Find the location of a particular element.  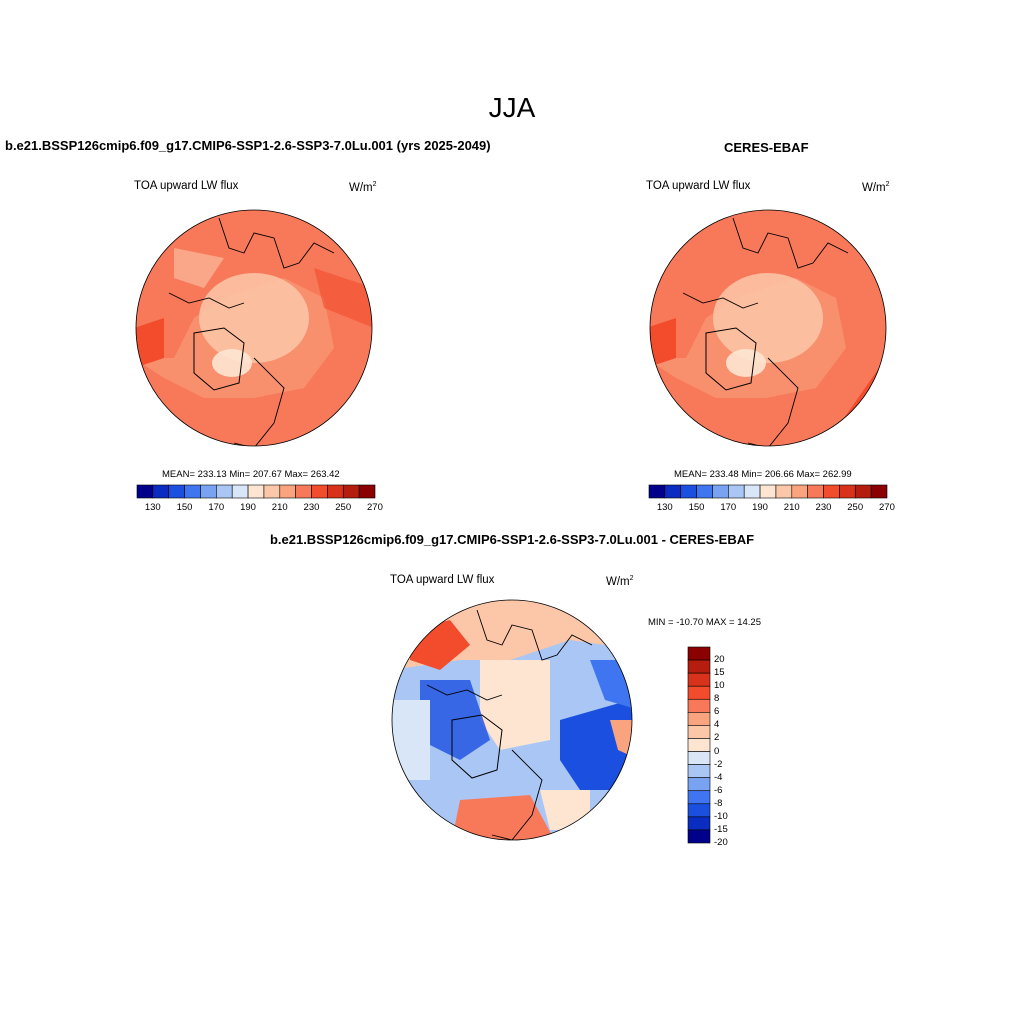

panel2-stats: MEAN= 233.48 Min= 206.66 Max= 262.99 is located at coordinates (763, 474).